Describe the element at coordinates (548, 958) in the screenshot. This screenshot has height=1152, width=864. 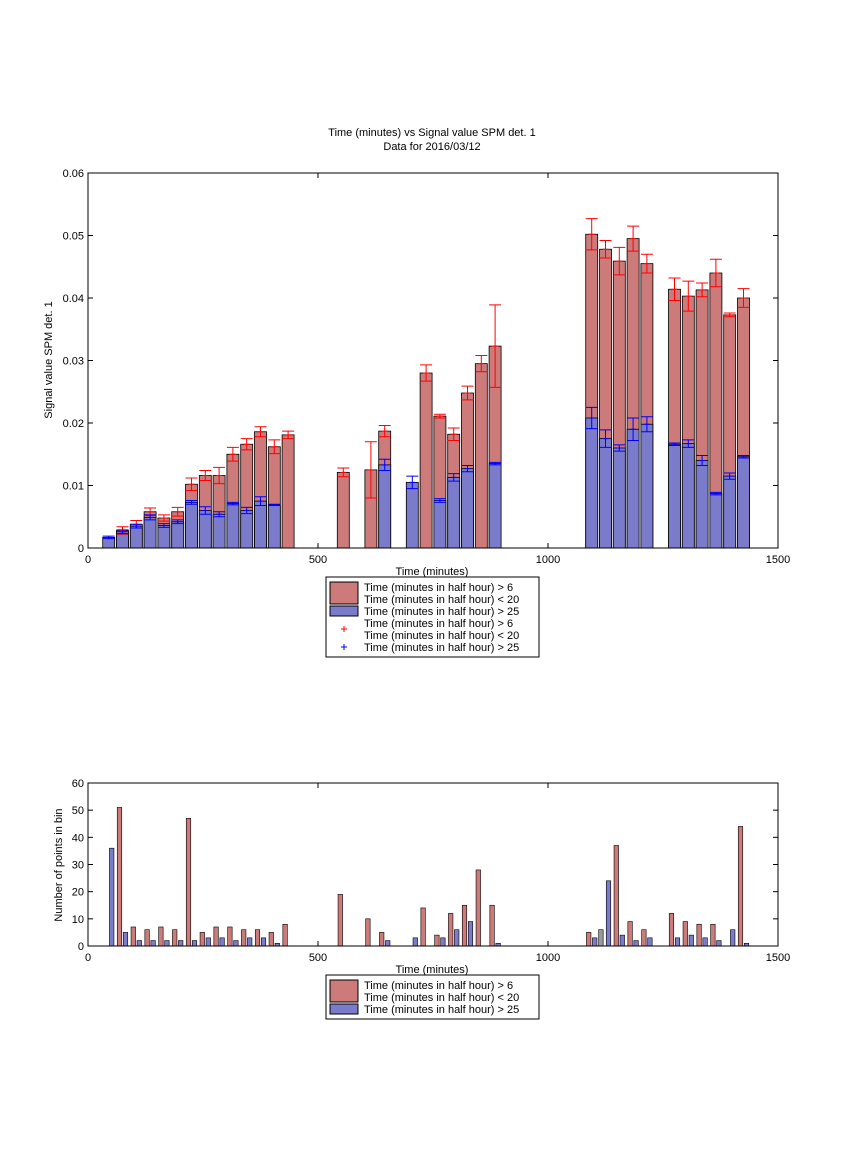
I see `count-x-tick-label: 1000` at that location.